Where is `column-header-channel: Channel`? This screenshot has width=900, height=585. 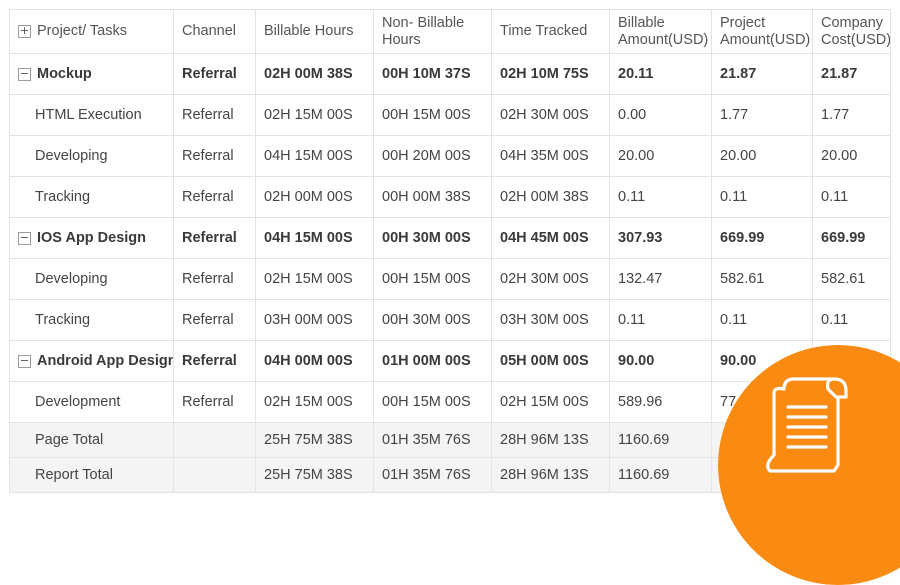 column-header-channel: Channel is located at coordinates (214, 31).